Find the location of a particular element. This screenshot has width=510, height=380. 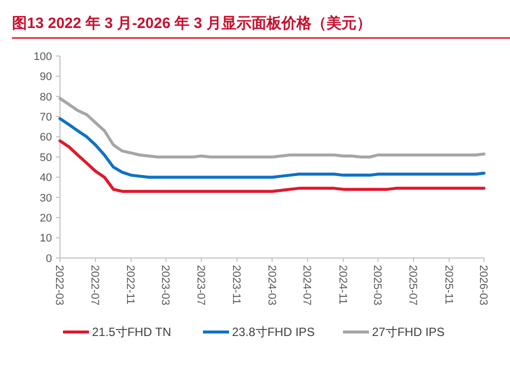

x-tick-label: 2023-11 is located at coordinates (236, 285).